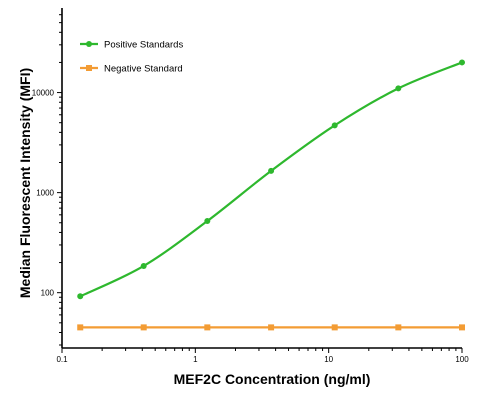  I want to click on x-tick-label-0: 0.1, so click(62, 359).